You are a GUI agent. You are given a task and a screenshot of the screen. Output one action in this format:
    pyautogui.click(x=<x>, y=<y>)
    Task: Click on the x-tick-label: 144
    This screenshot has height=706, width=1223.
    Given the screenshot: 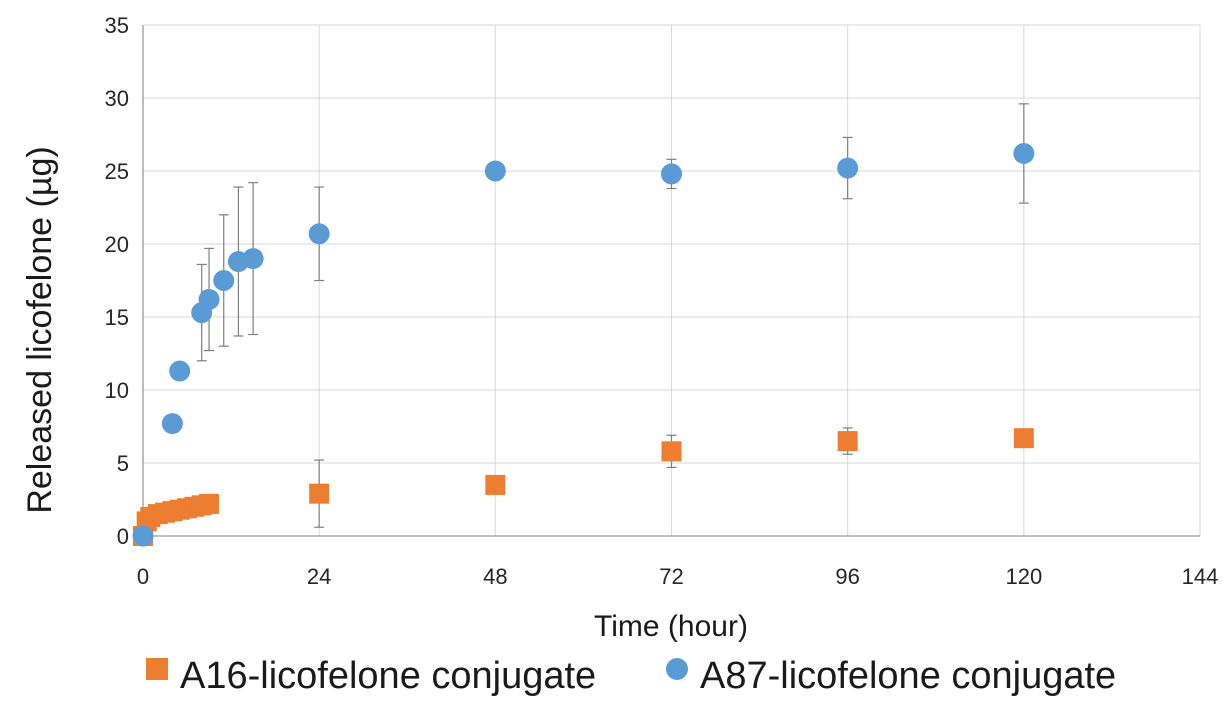 What is the action you would take?
    pyautogui.click(x=1200, y=576)
    